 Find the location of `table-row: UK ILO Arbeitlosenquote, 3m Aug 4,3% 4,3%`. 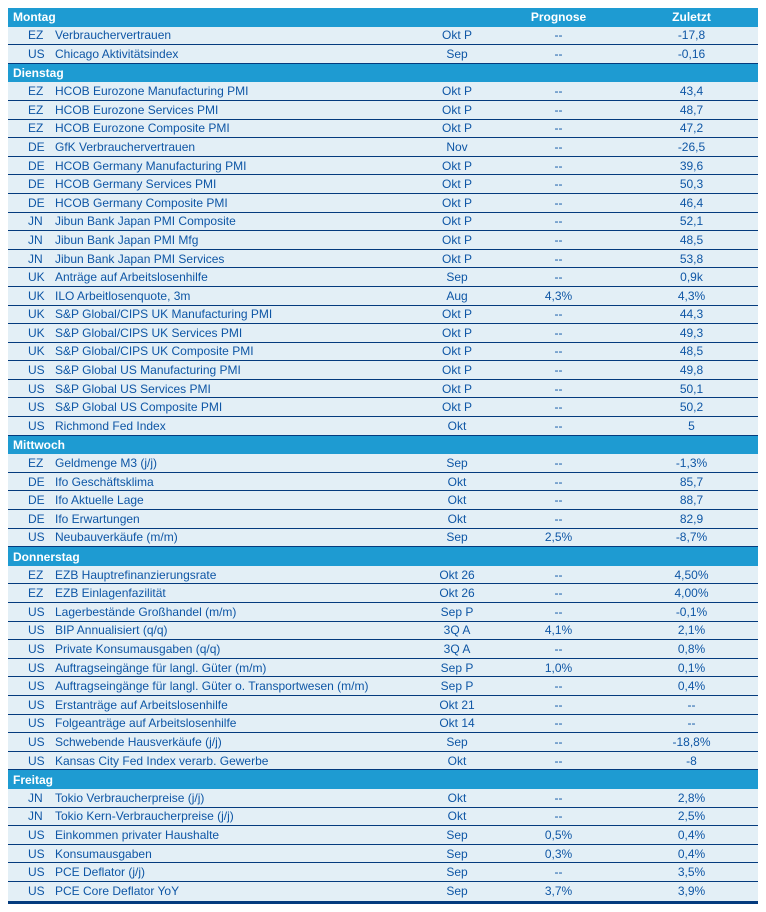

table-row: UK ILO Arbeitlosenquote, 3m Aug 4,3% 4,3% is located at coordinates (383, 296).